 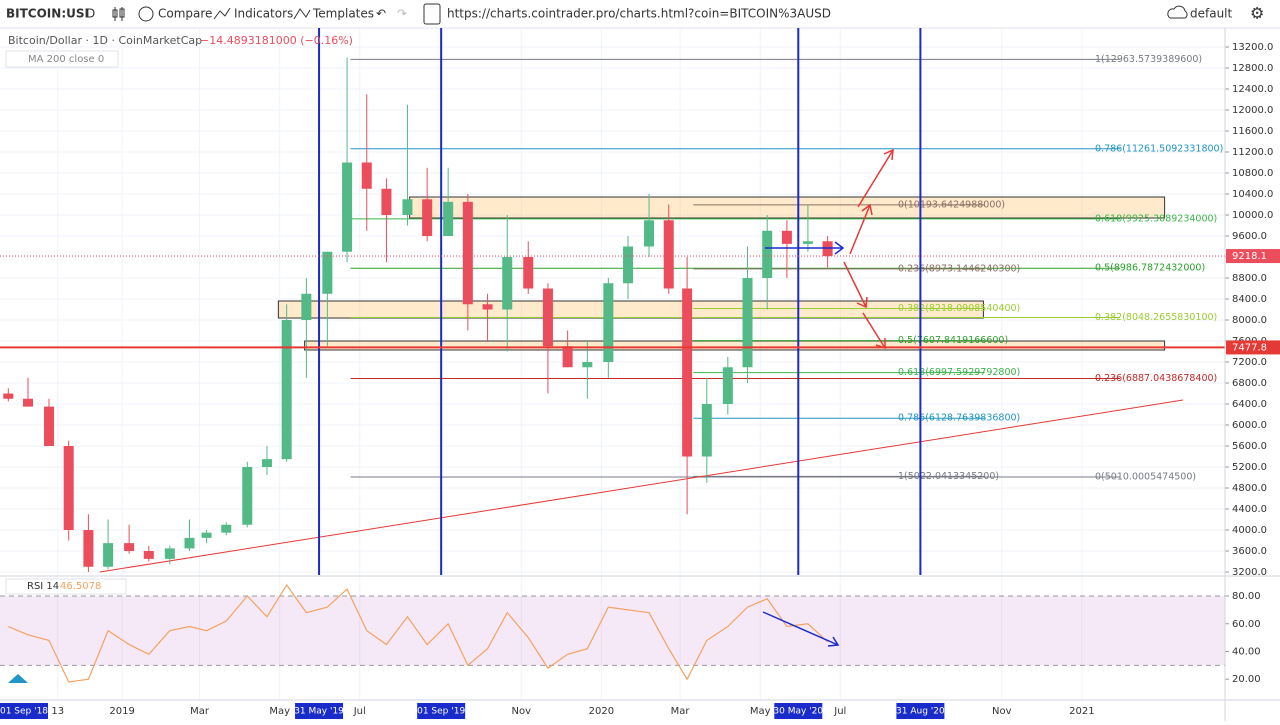 I want to click on templates-icon, so click(x=302, y=14).